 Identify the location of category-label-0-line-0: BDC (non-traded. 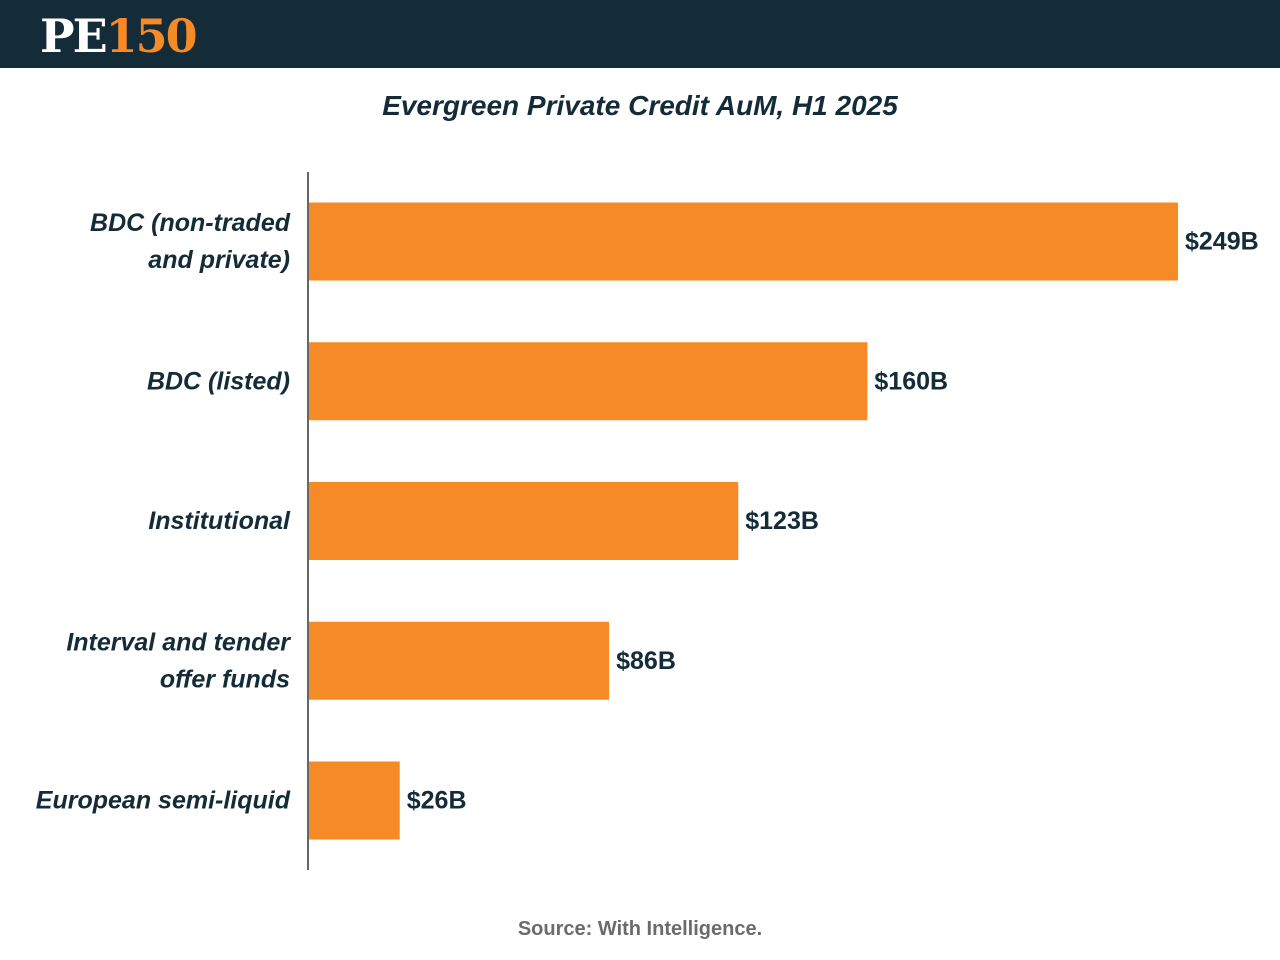
(190, 223).